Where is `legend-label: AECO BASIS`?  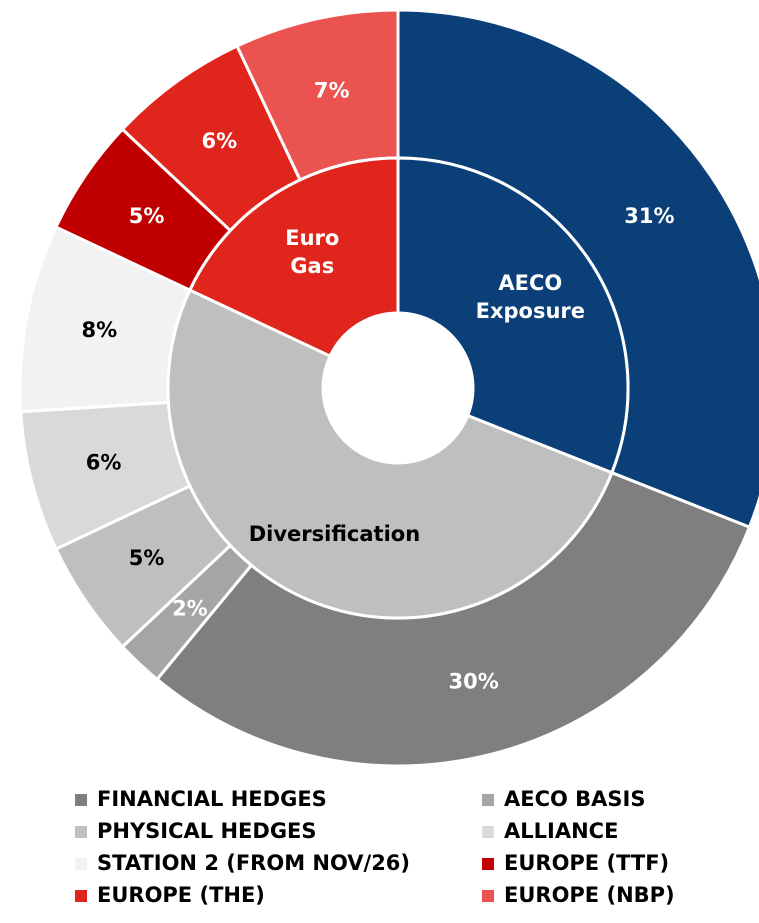
legend-label: AECO BASIS is located at coordinates (575, 799).